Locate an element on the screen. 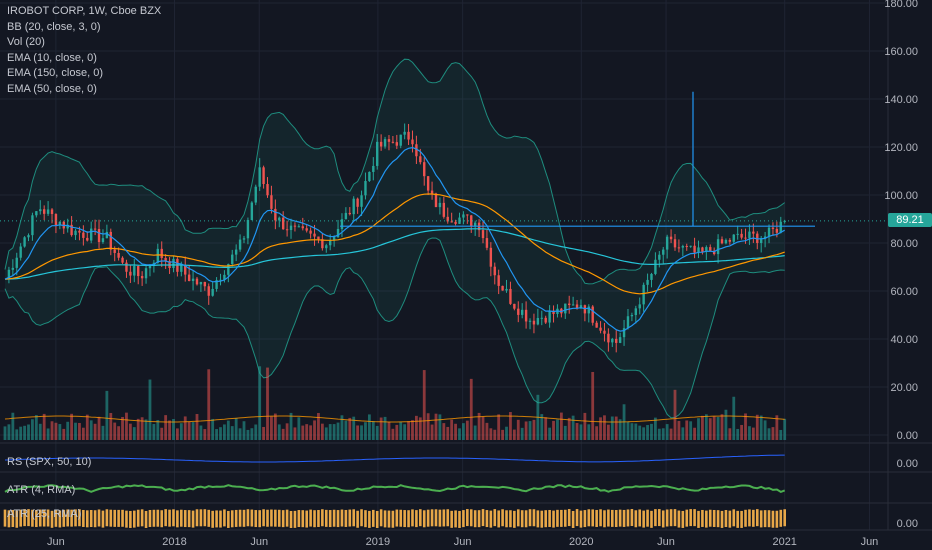 The height and width of the screenshot is (550, 932). atr25-pane-label: ATR (25, RMA) is located at coordinates (44, 514).